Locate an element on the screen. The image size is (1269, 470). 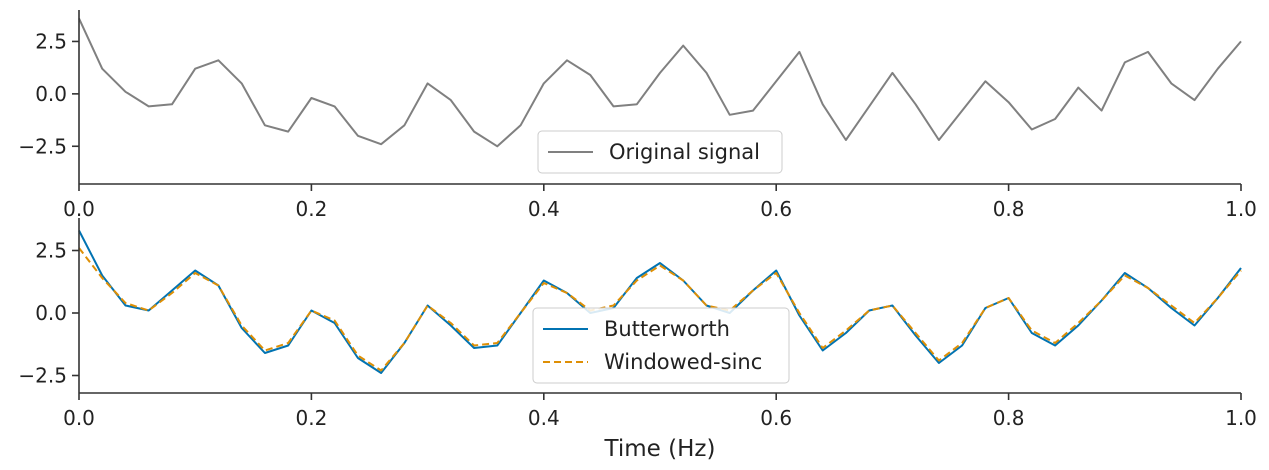
legend: Butterworth Windowed-sinc is located at coordinates (661, 345).